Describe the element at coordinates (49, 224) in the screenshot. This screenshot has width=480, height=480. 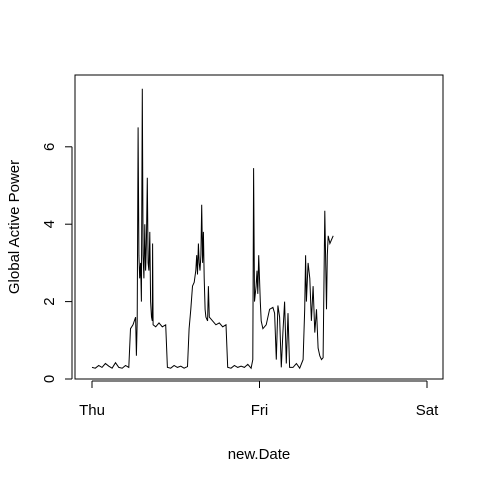
I see `y-tick-label: 4` at that location.